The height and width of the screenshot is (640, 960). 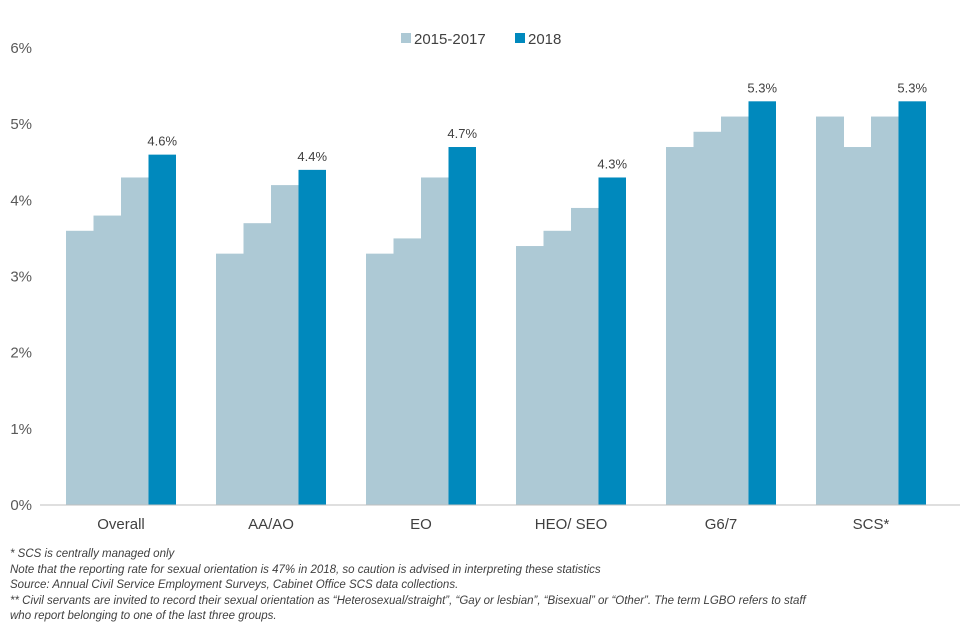 I want to click on data-label-2018: 4.3%, so click(x=612, y=163).